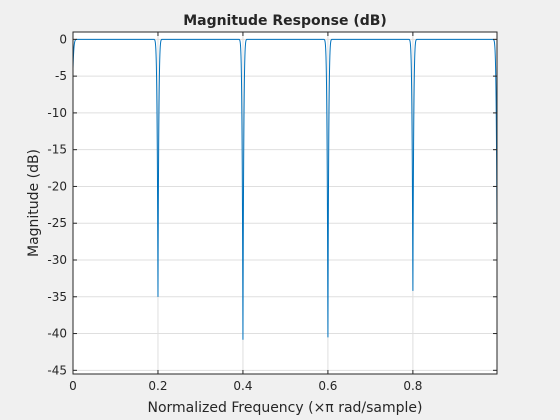  Describe the element at coordinates (242, 386) in the screenshot. I see `x-tick-label: 0.4` at that location.